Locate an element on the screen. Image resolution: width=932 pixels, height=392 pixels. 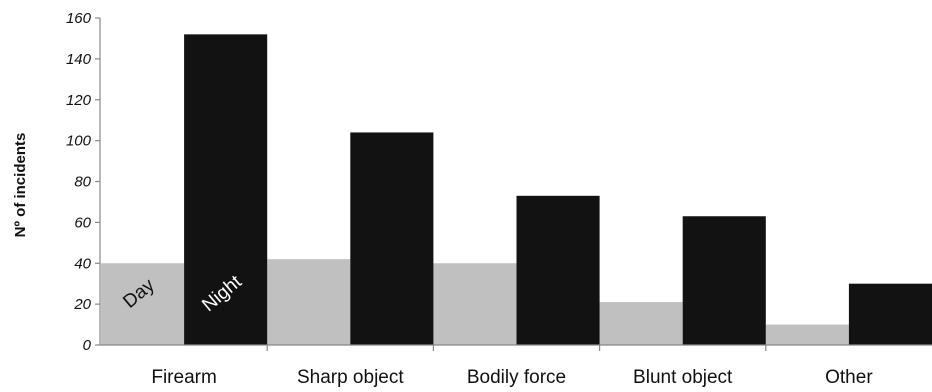
bar-night-firearm is located at coordinates (226, 189).